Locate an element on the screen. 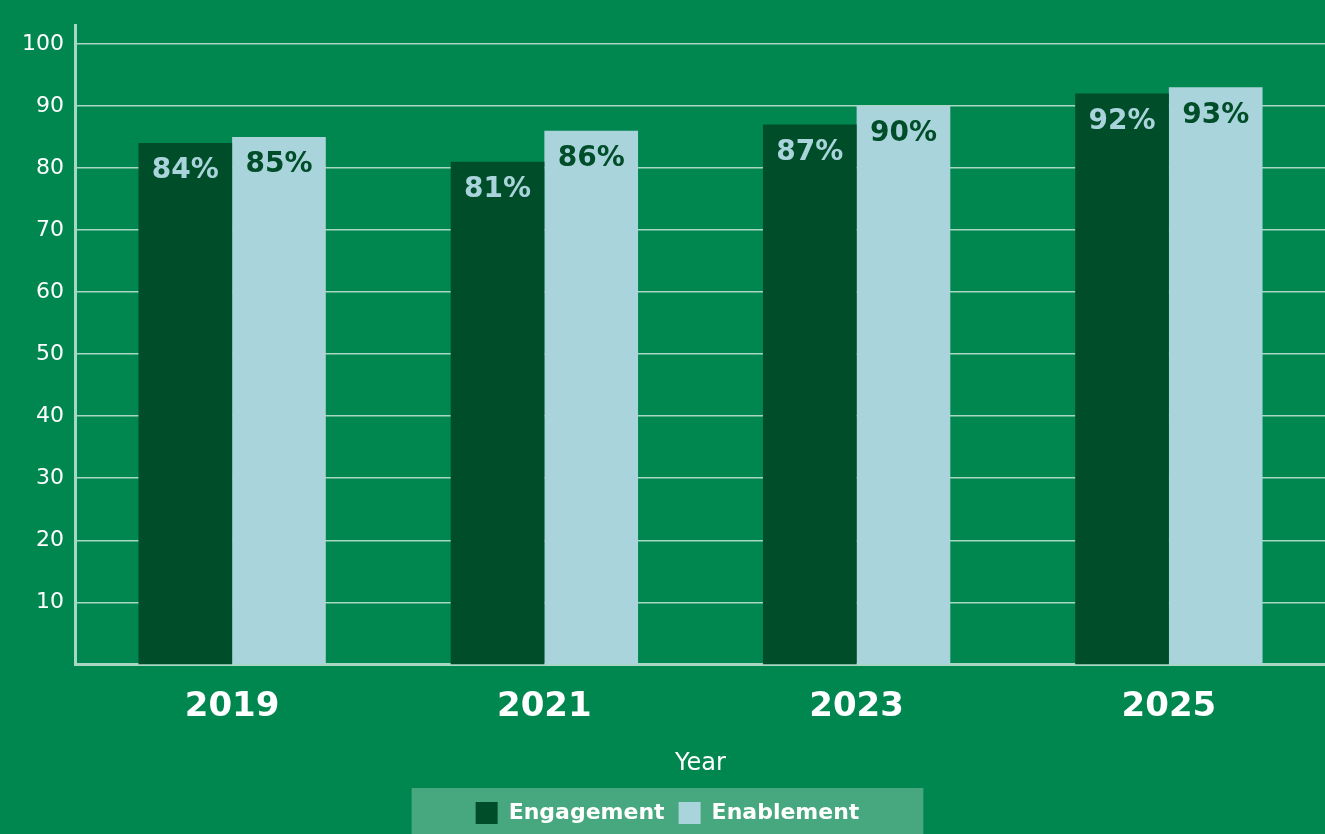 Image resolution: width=1325 pixels, height=834 pixels. y-tick-label: 20 is located at coordinates (49, 538).